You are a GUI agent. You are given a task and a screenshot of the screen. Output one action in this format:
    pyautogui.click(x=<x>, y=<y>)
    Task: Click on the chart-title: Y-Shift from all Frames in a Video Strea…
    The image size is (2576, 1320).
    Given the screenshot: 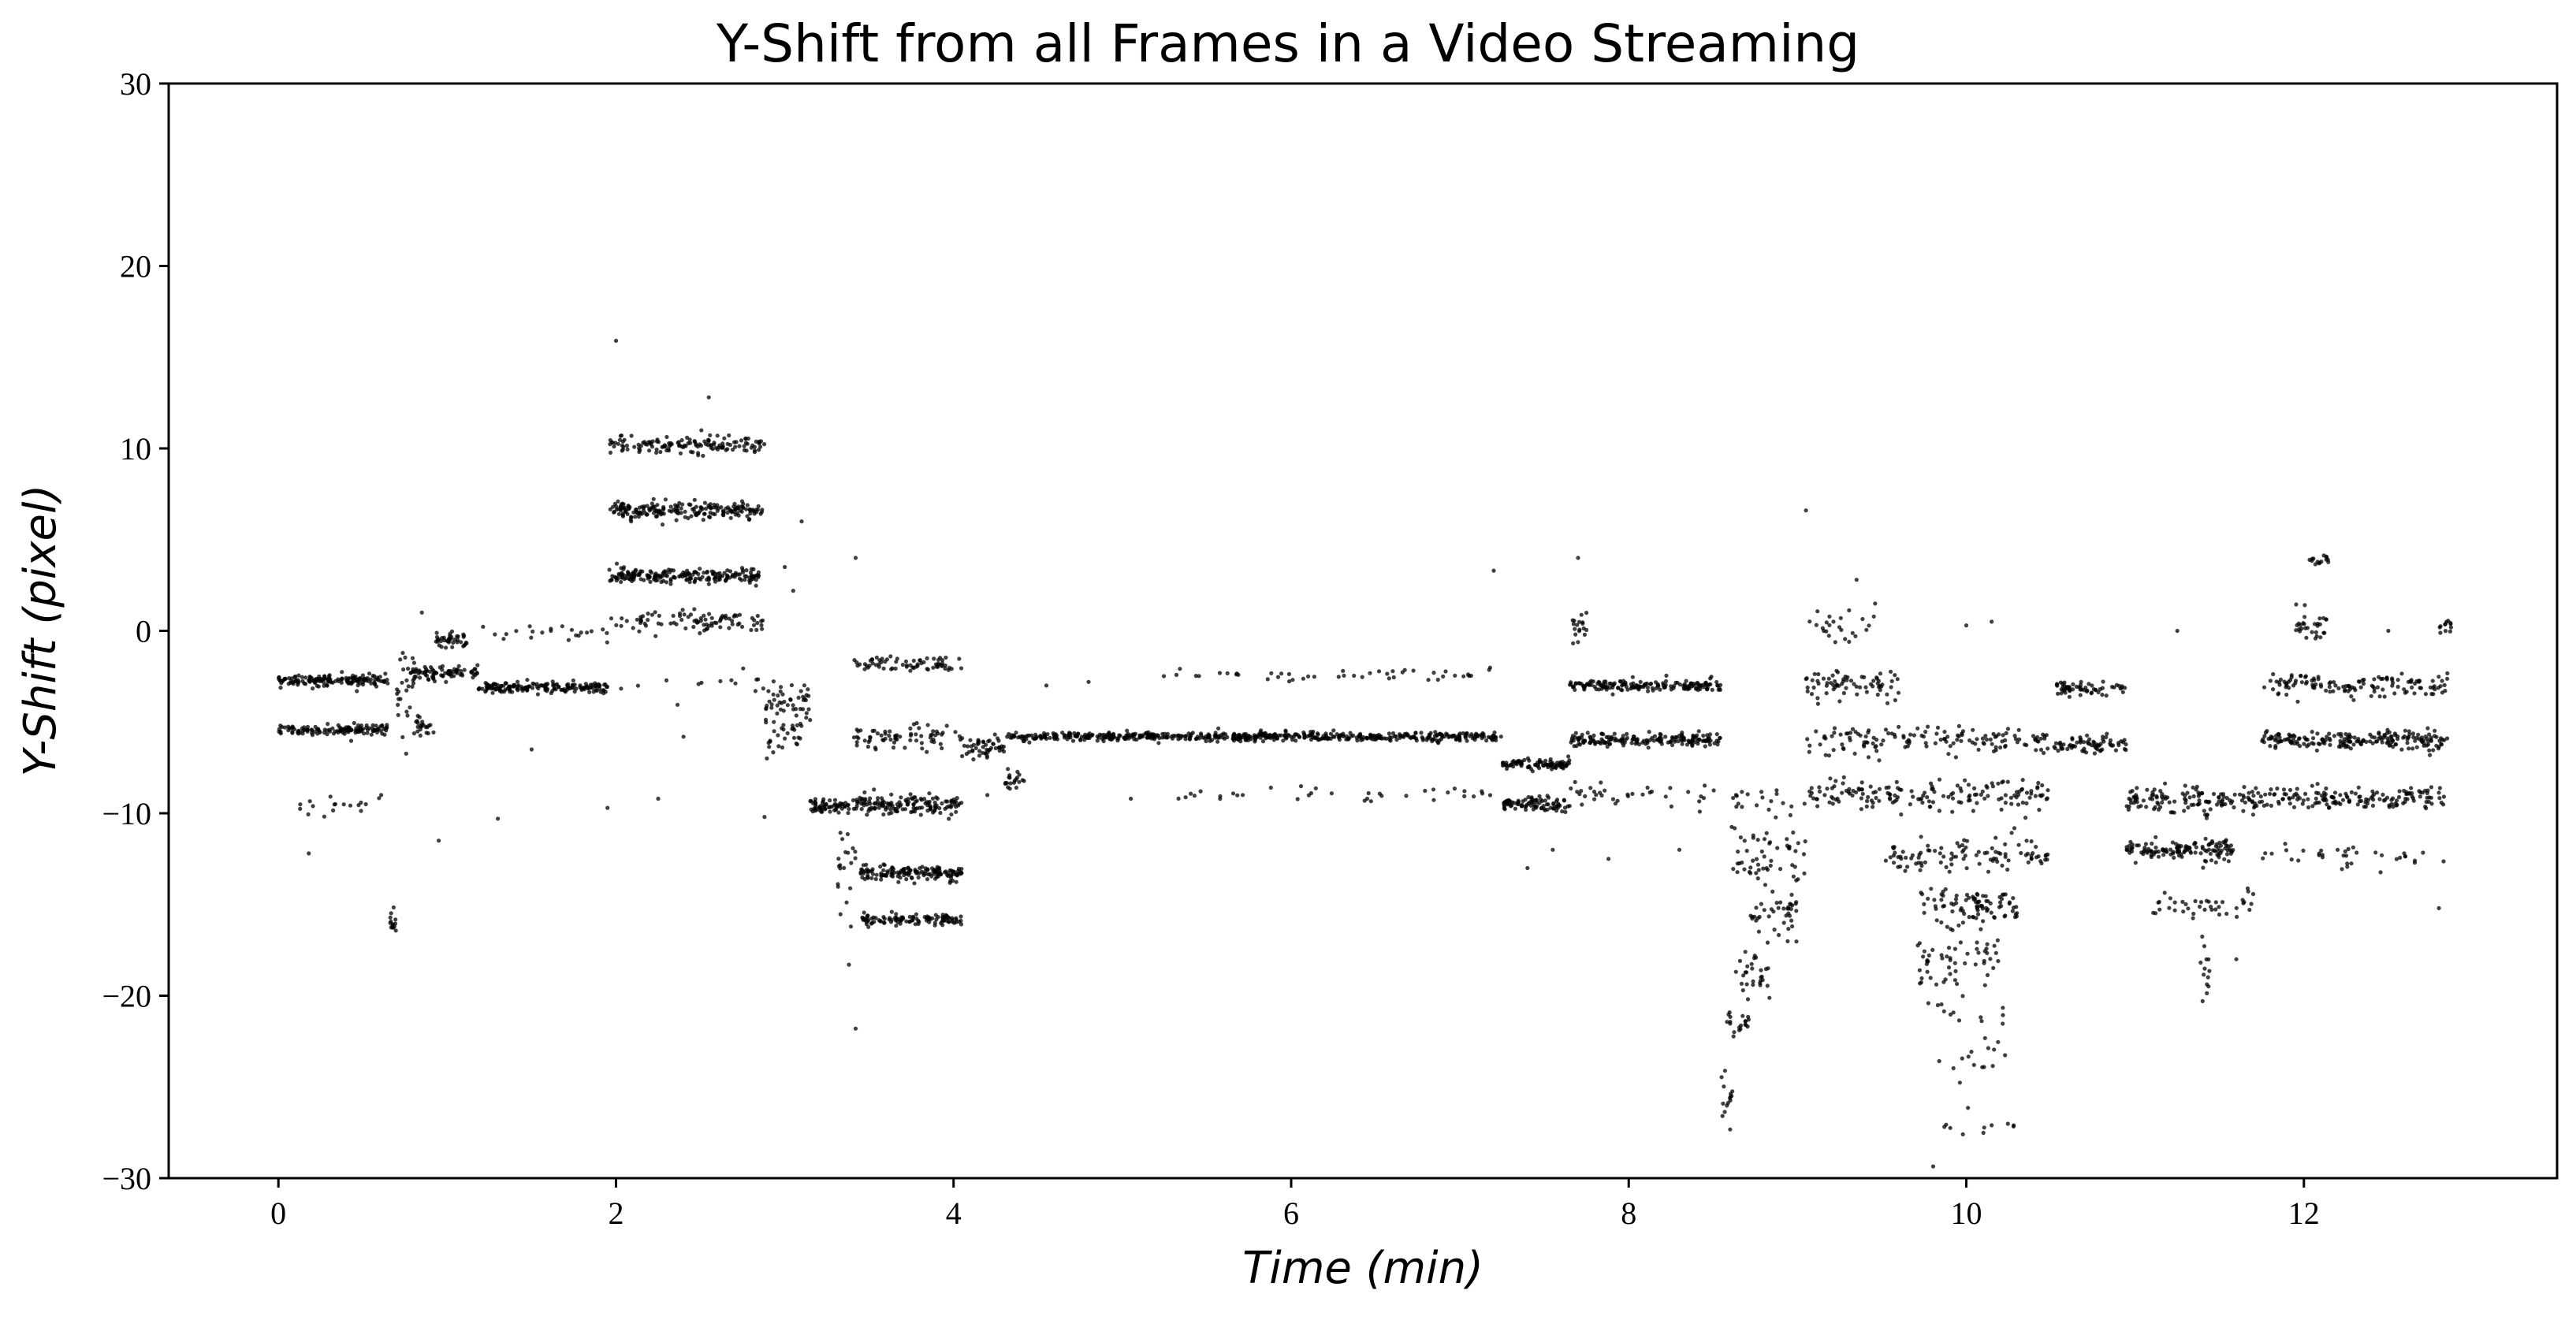 What is the action you would take?
    pyautogui.click(x=1287, y=44)
    